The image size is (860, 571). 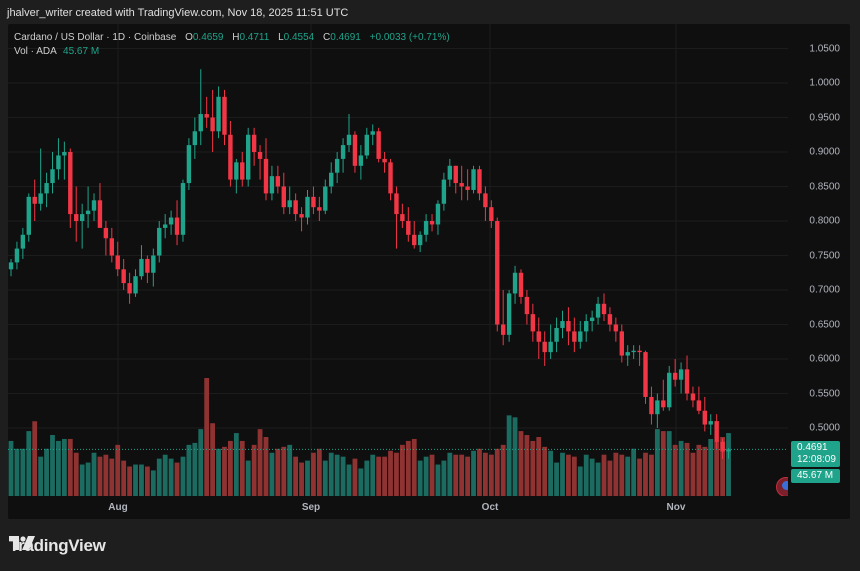 What do you see at coordinates (236, 37) in the screenshot?
I see `legend-high-label: H` at bounding box center [236, 37].